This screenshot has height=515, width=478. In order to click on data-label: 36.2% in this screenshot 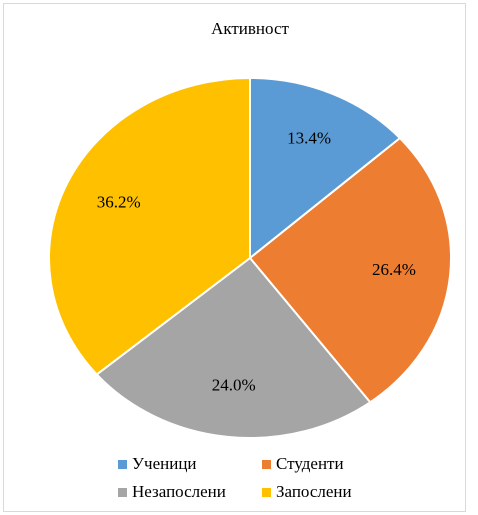, I will do `click(119, 201)`.